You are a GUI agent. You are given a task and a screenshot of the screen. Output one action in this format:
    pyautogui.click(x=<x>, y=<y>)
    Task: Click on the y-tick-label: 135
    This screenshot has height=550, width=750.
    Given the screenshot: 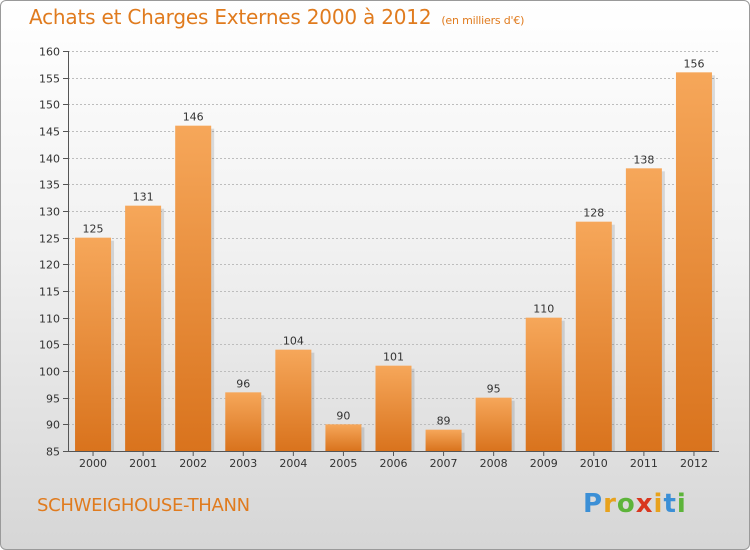 What is the action you would take?
    pyautogui.click(x=49, y=185)
    